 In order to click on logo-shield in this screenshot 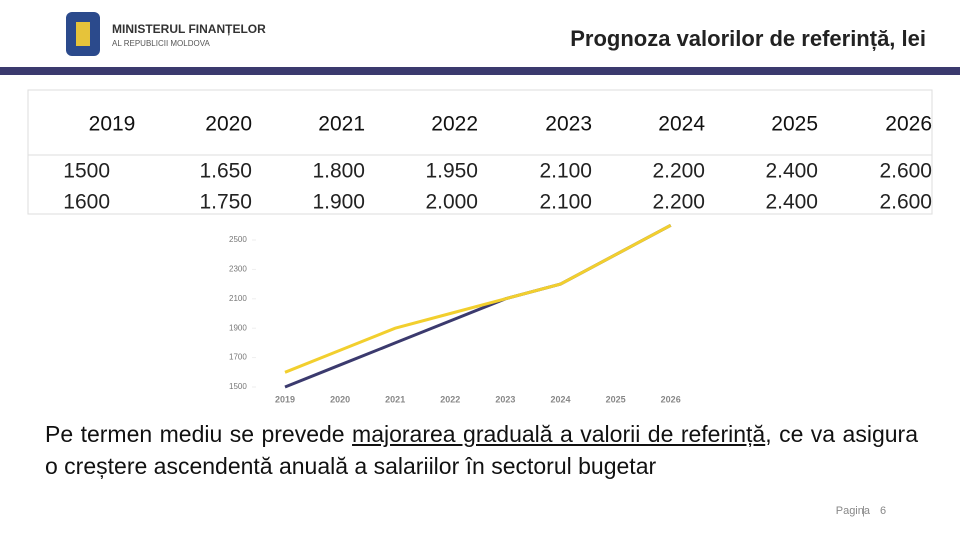, I will do `click(83, 34)`.